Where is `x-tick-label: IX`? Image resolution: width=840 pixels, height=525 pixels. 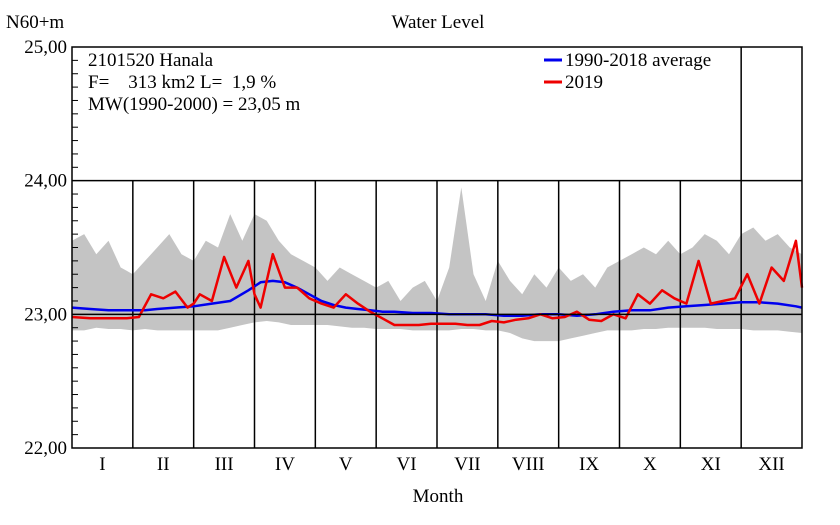
x-tick-label: IX is located at coordinates (589, 464).